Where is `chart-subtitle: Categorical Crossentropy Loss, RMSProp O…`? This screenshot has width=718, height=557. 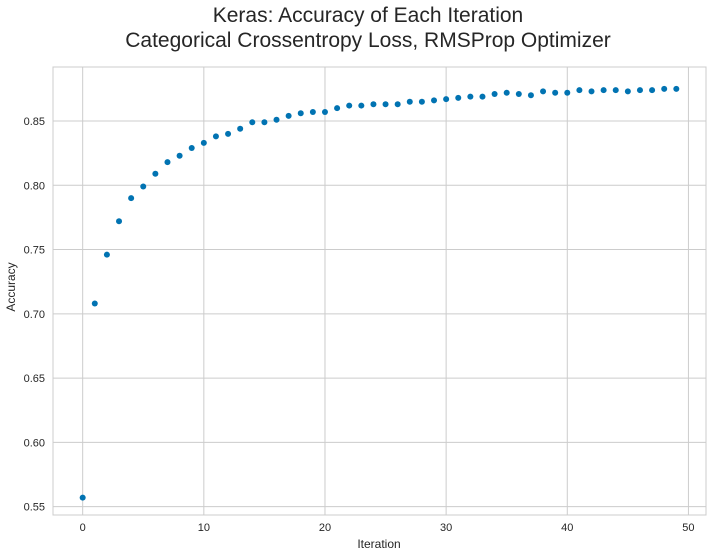 chart-subtitle: Categorical Crossentropy Loss, RMSProp O… is located at coordinates (368, 40).